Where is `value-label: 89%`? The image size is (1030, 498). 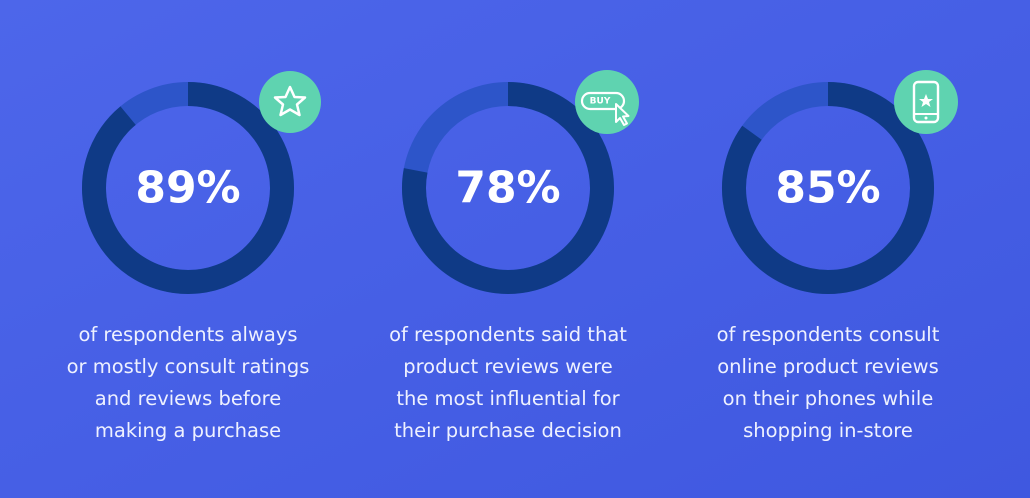 value-label: 89% is located at coordinates (187, 188).